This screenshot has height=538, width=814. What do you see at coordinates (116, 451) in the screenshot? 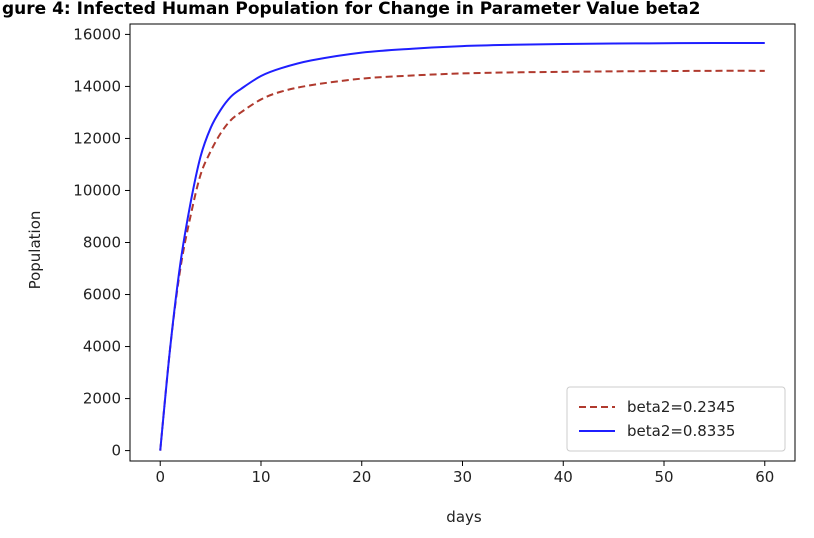
I see `y-tick-label: 0` at bounding box center [116, 451].